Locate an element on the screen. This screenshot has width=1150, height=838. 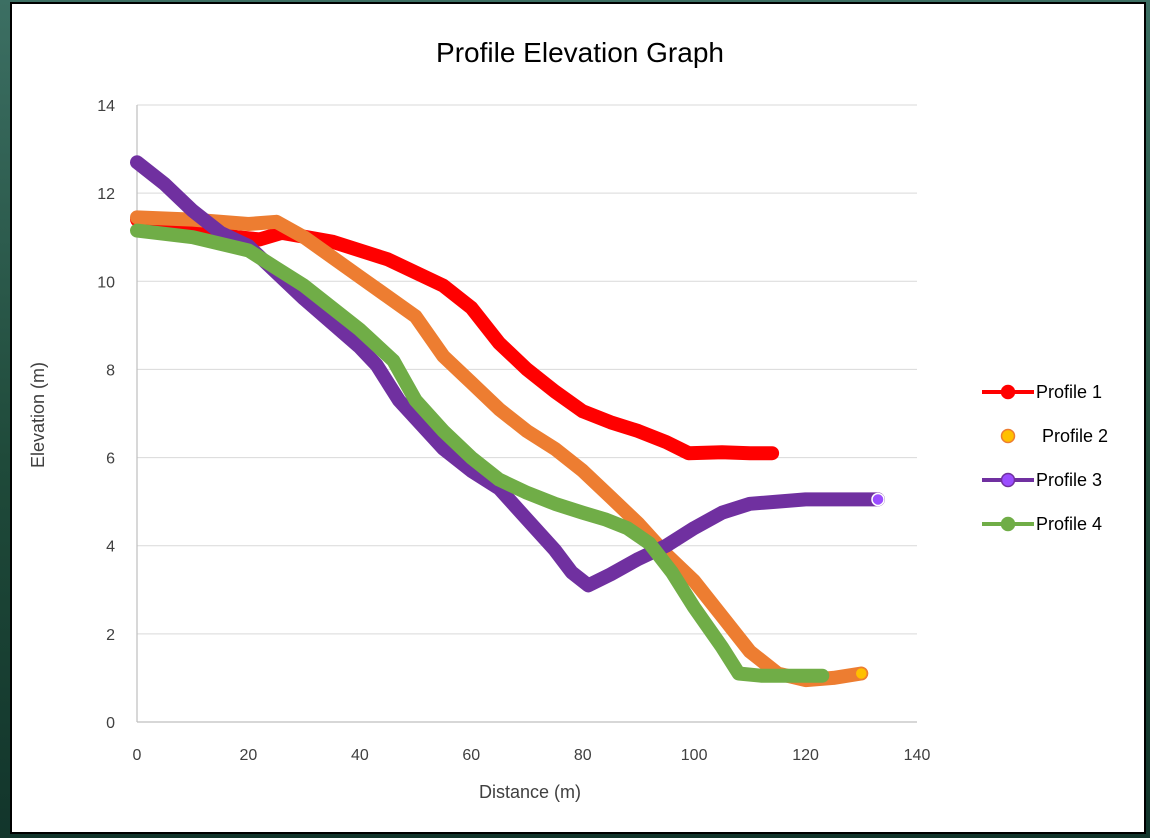
x-tick-label: 120 is located at coordinates (805, 755).